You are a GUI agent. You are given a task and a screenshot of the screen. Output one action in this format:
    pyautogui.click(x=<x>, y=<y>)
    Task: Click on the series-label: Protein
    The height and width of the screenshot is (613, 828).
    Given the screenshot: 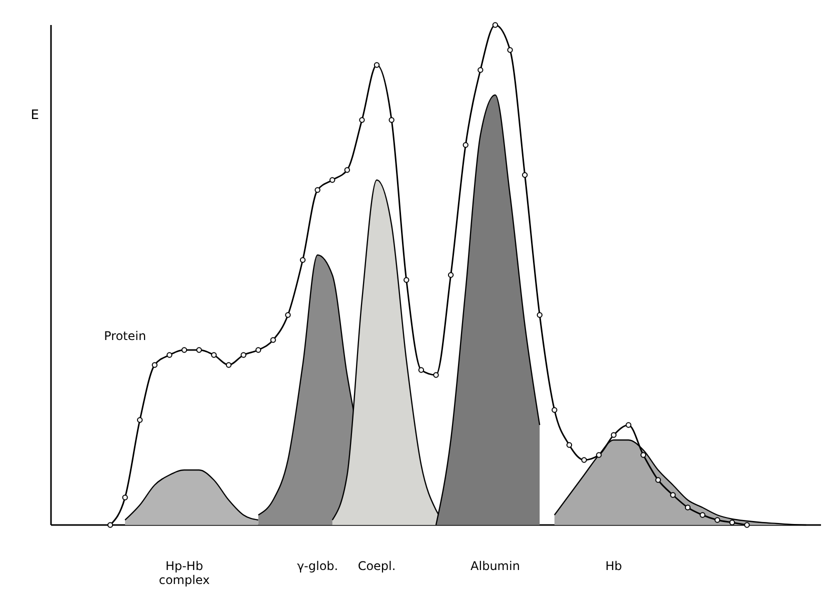 What is the action you would take?
    pyautogui.click(x=125, y=336)
    